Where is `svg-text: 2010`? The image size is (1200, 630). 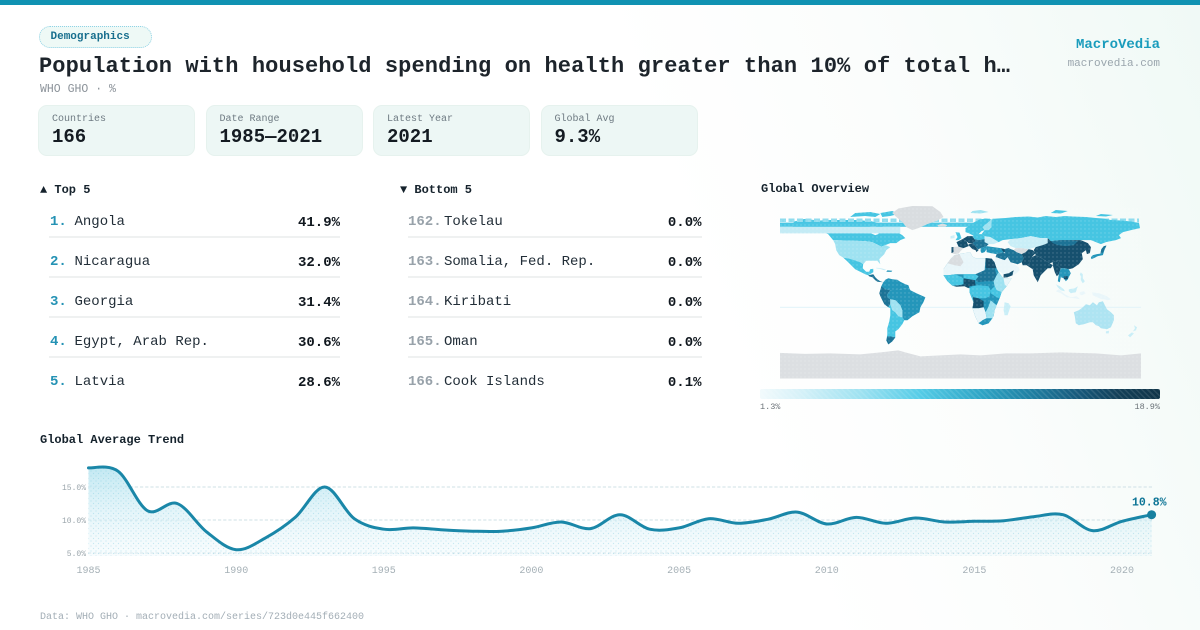
svg-text: 2010 is located at coordinates (827, 571).